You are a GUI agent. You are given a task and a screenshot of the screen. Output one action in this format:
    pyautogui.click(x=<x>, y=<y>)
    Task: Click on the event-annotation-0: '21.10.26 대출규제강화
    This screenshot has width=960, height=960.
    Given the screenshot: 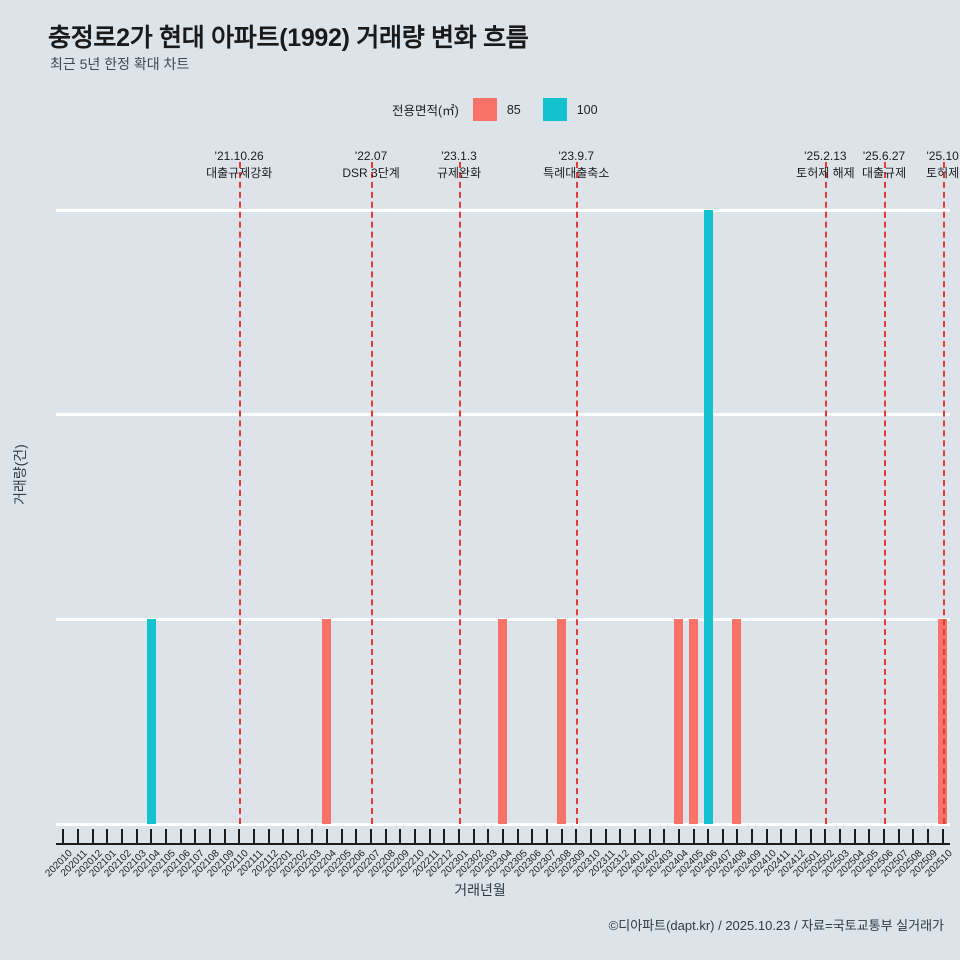 What is the action you would take?
    pyautogui.click(x=239, y=165)
    